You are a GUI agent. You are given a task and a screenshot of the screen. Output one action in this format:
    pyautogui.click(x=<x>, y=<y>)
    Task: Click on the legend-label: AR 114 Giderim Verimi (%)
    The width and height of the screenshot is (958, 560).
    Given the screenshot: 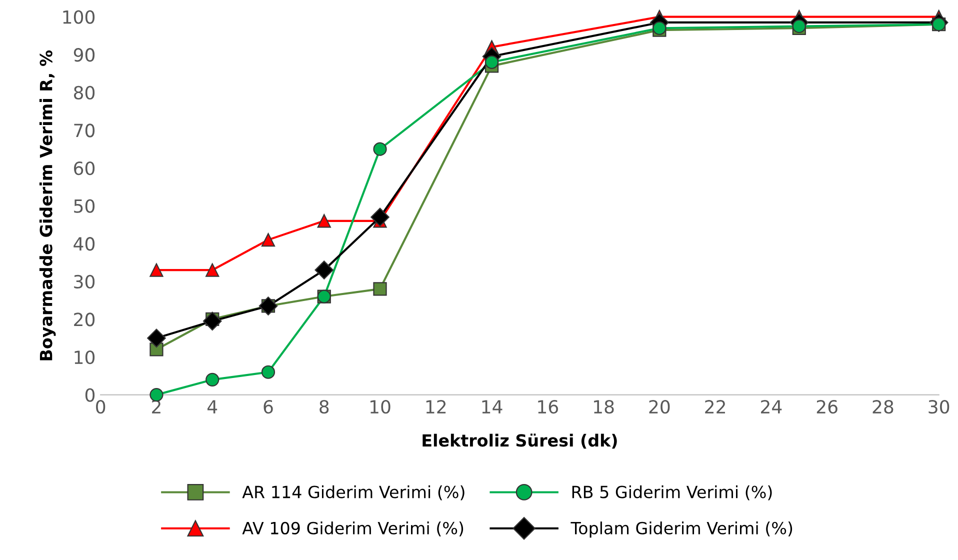 What is the action you would take?
    pyautogui.click(x=353, y=492)
    